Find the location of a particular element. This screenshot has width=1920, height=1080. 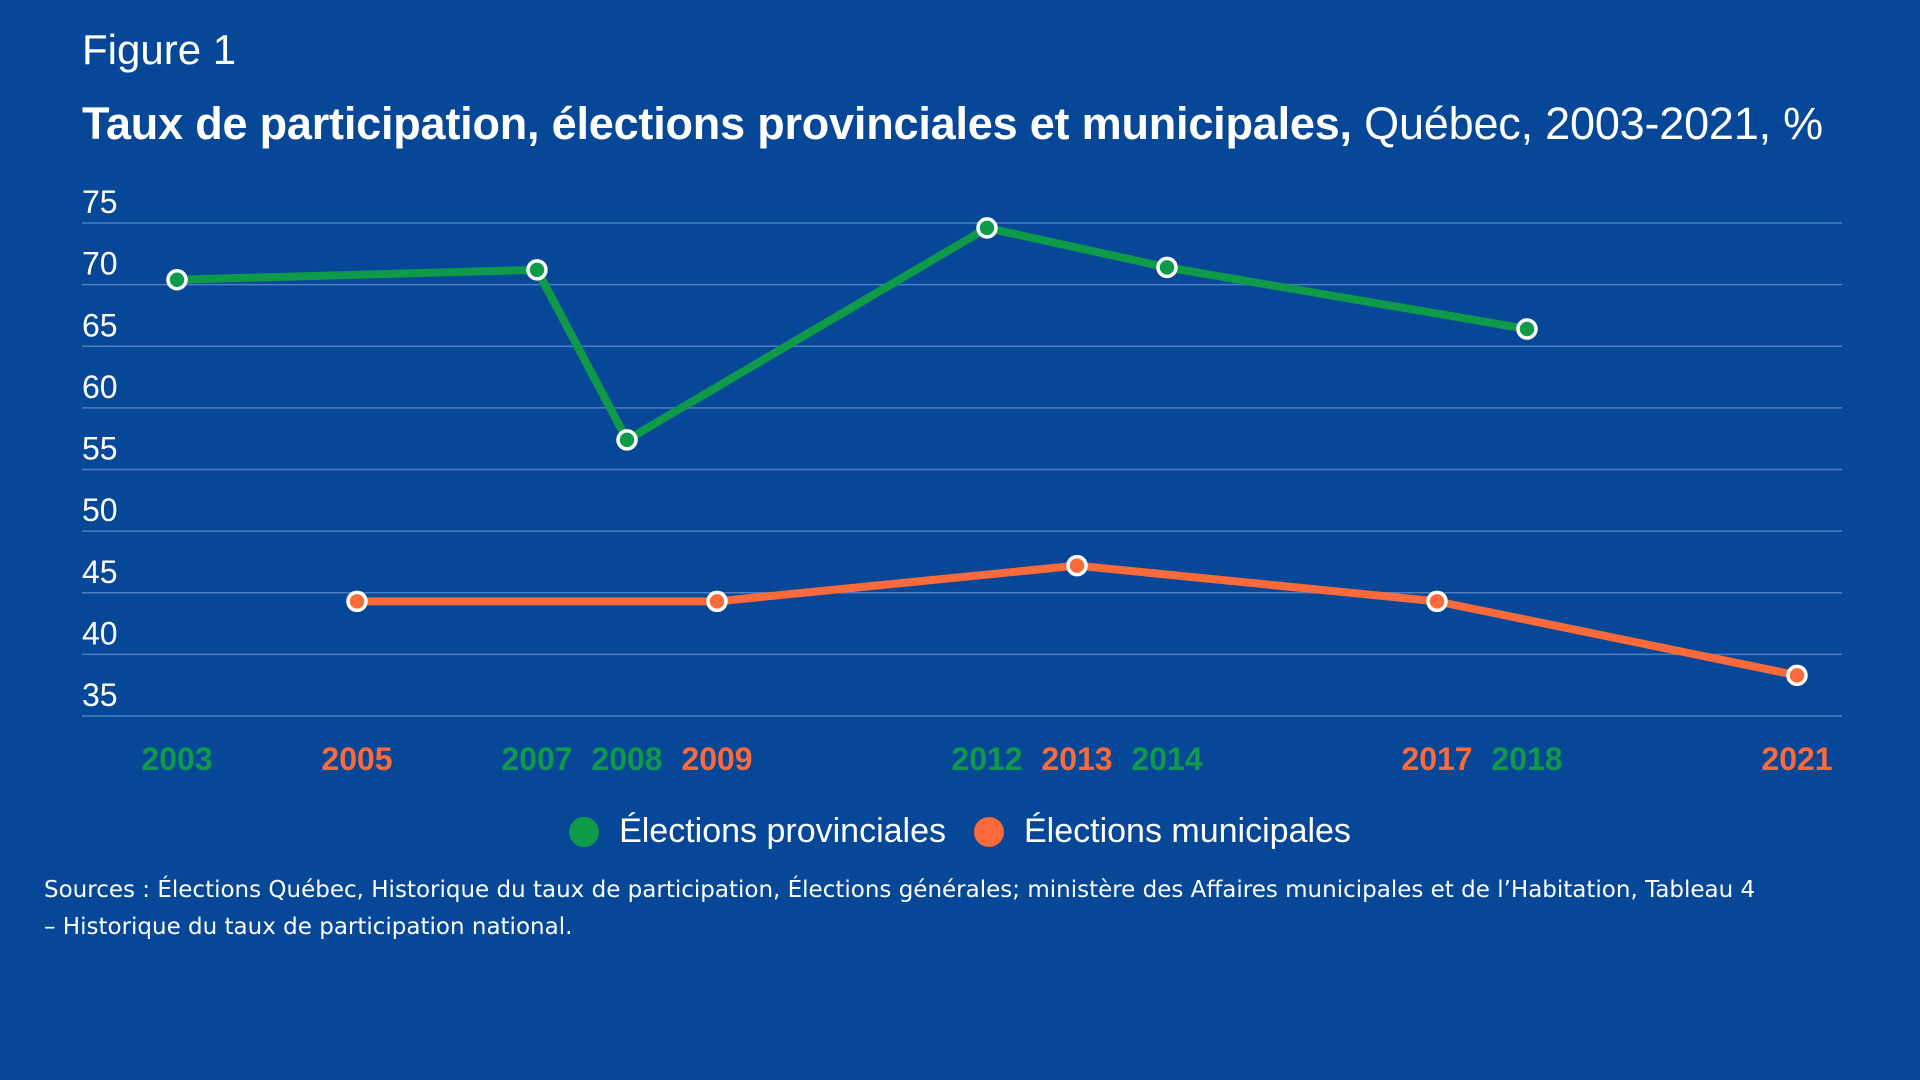

y-tick-label-60: 60 is located at coordinates (100, 387).